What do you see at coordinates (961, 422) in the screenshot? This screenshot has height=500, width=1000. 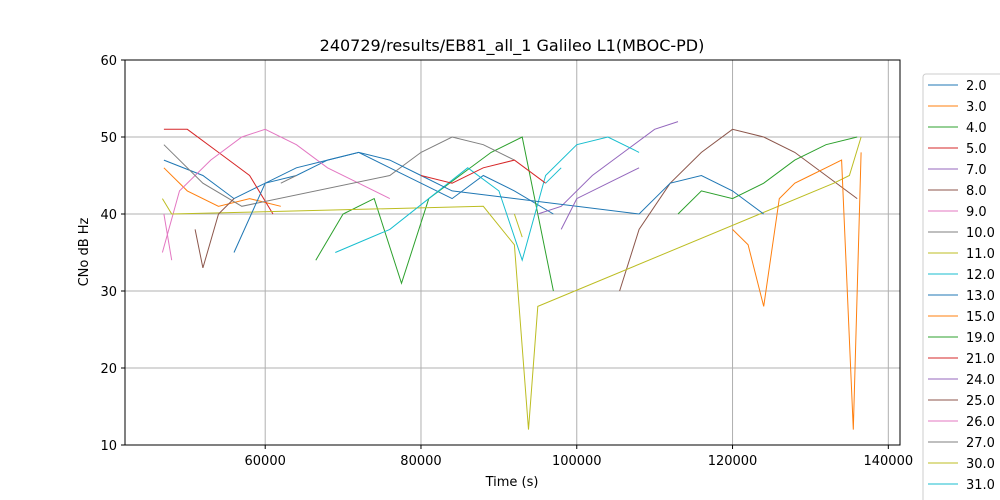 I see `legend-entry: 26.0` at bounding box center [961, 422].